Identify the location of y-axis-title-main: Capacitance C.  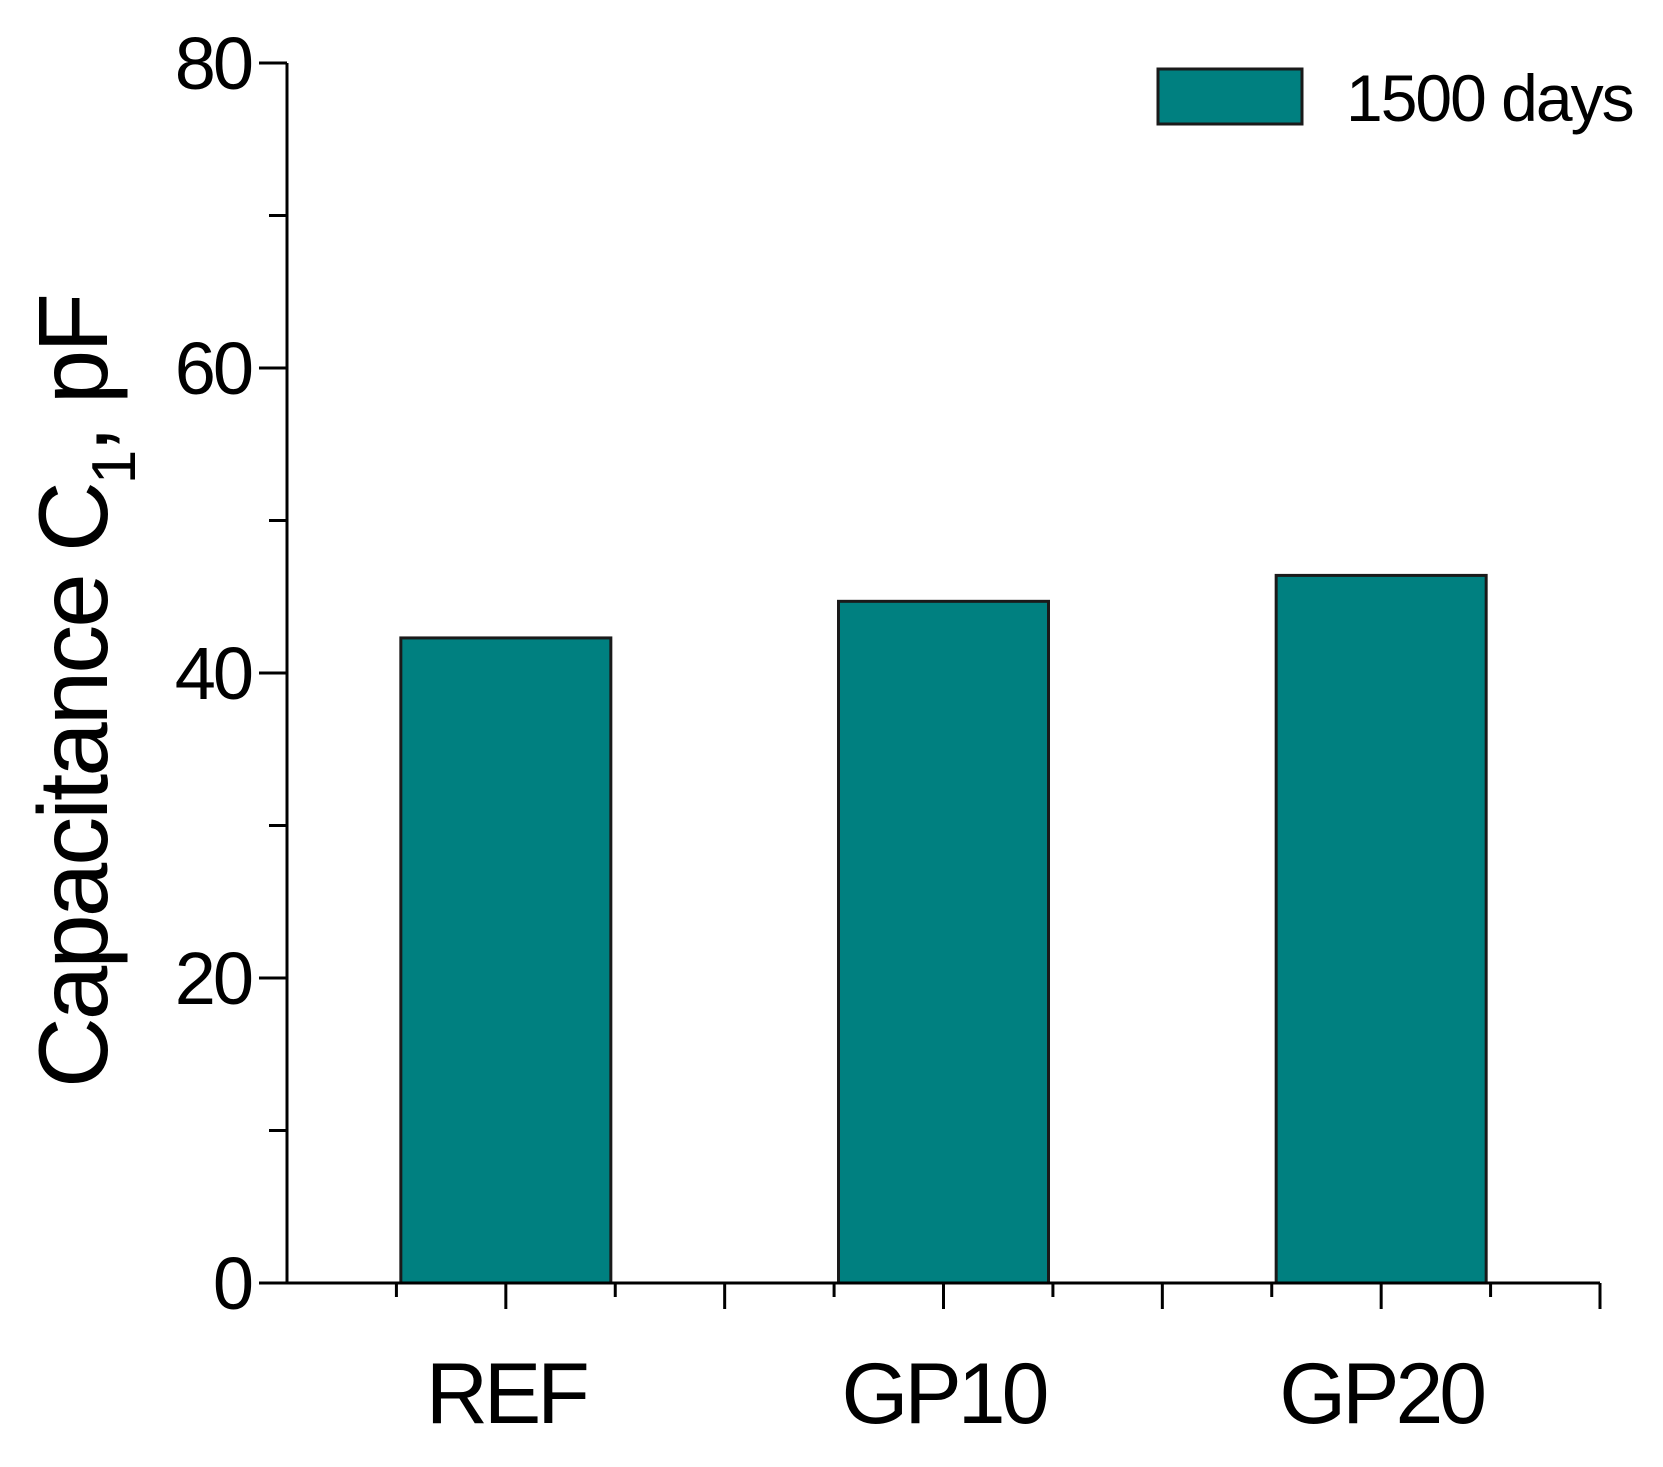
(73, 786).